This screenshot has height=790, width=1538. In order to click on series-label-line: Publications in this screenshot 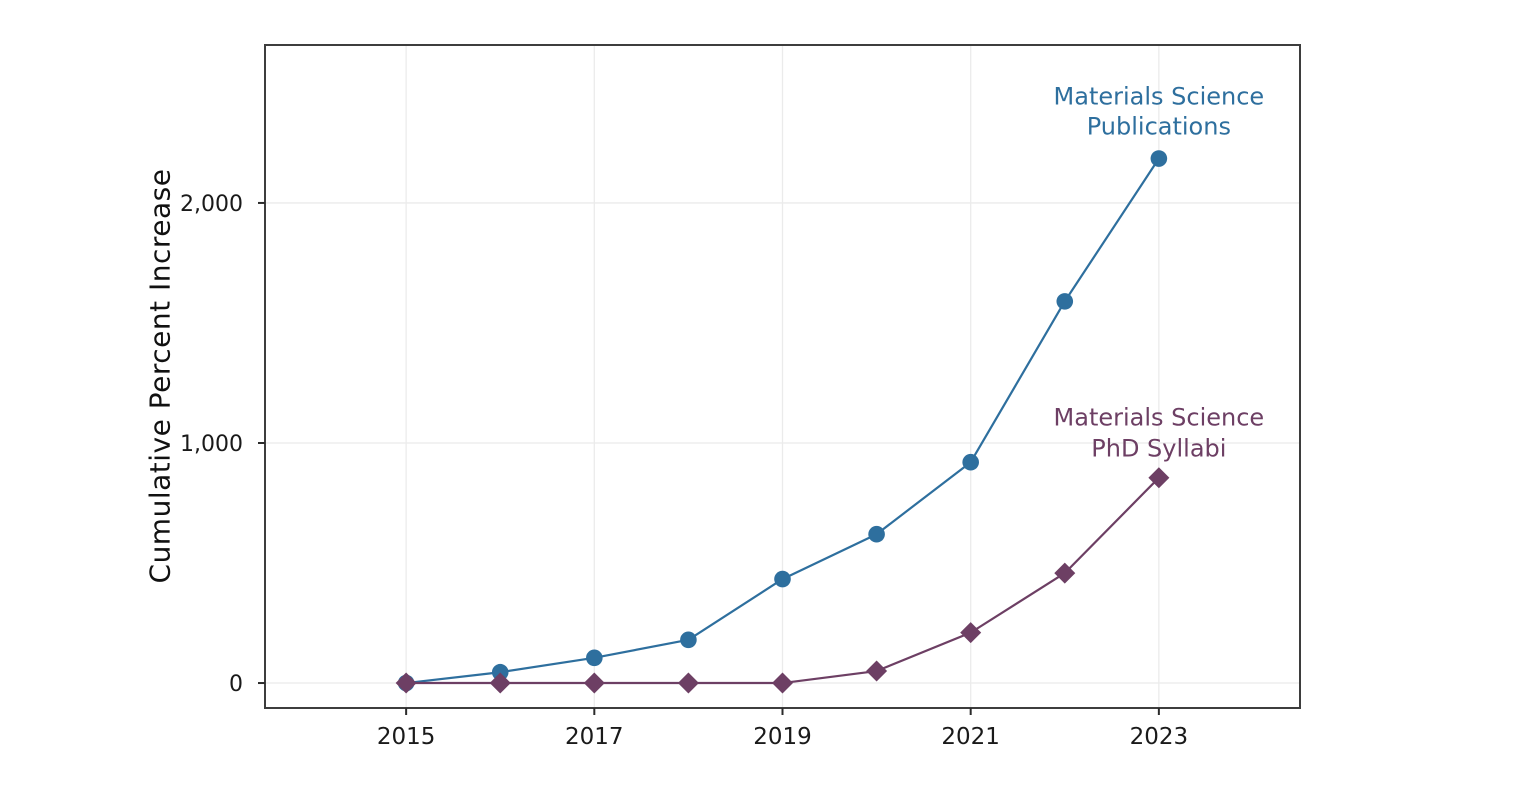, I will do `click(1158, 126)`.